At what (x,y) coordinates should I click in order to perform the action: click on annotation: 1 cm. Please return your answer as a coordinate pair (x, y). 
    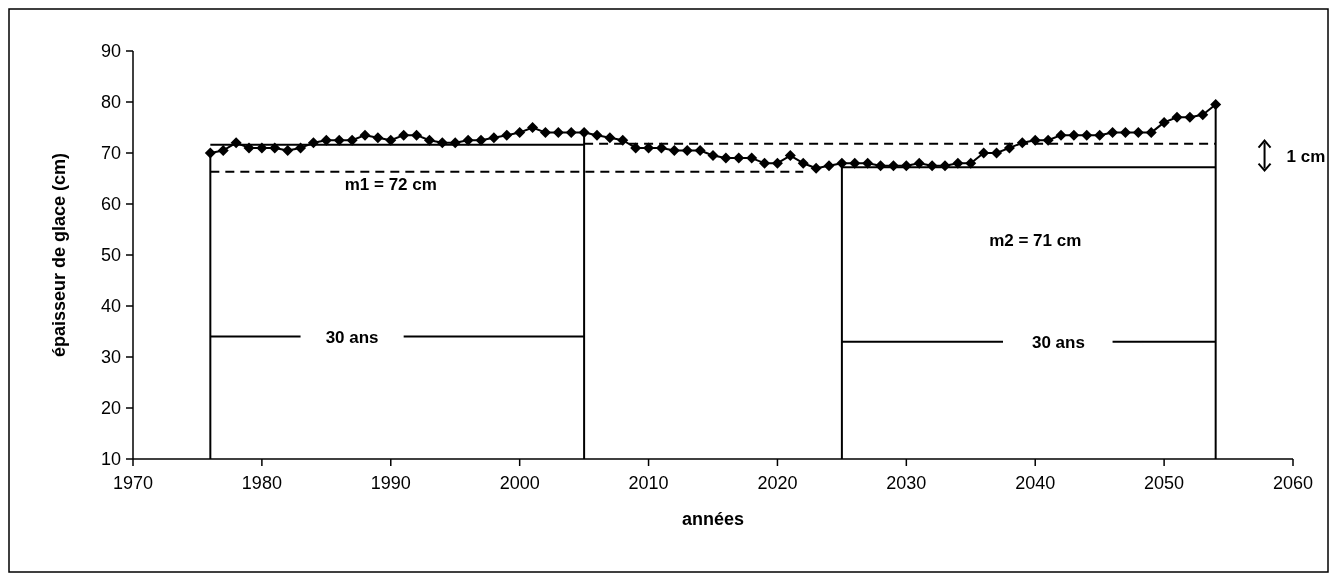
    Looking at the image, I should click on (1306, 156).